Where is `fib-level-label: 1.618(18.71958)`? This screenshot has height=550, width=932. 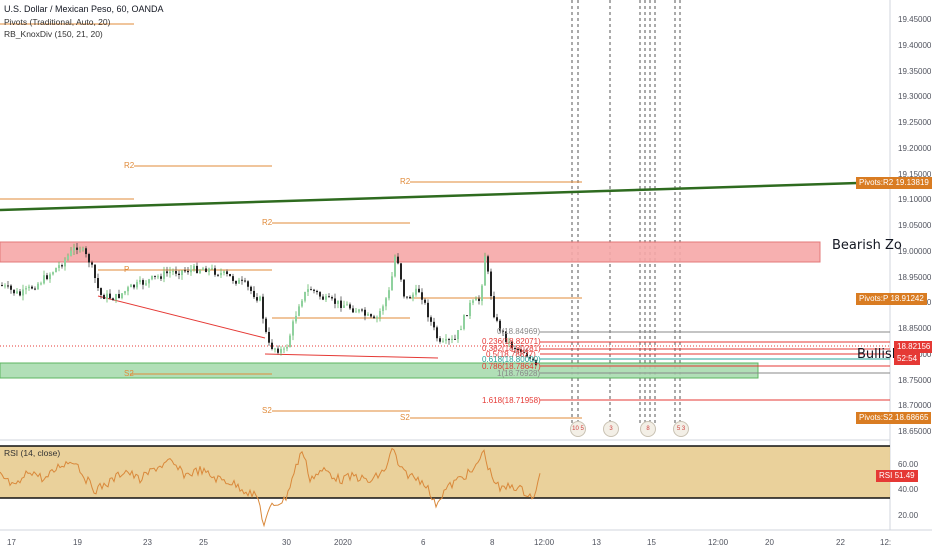
fib-level-label: 1.618(18.71958) is located at coordinates (511, 400).